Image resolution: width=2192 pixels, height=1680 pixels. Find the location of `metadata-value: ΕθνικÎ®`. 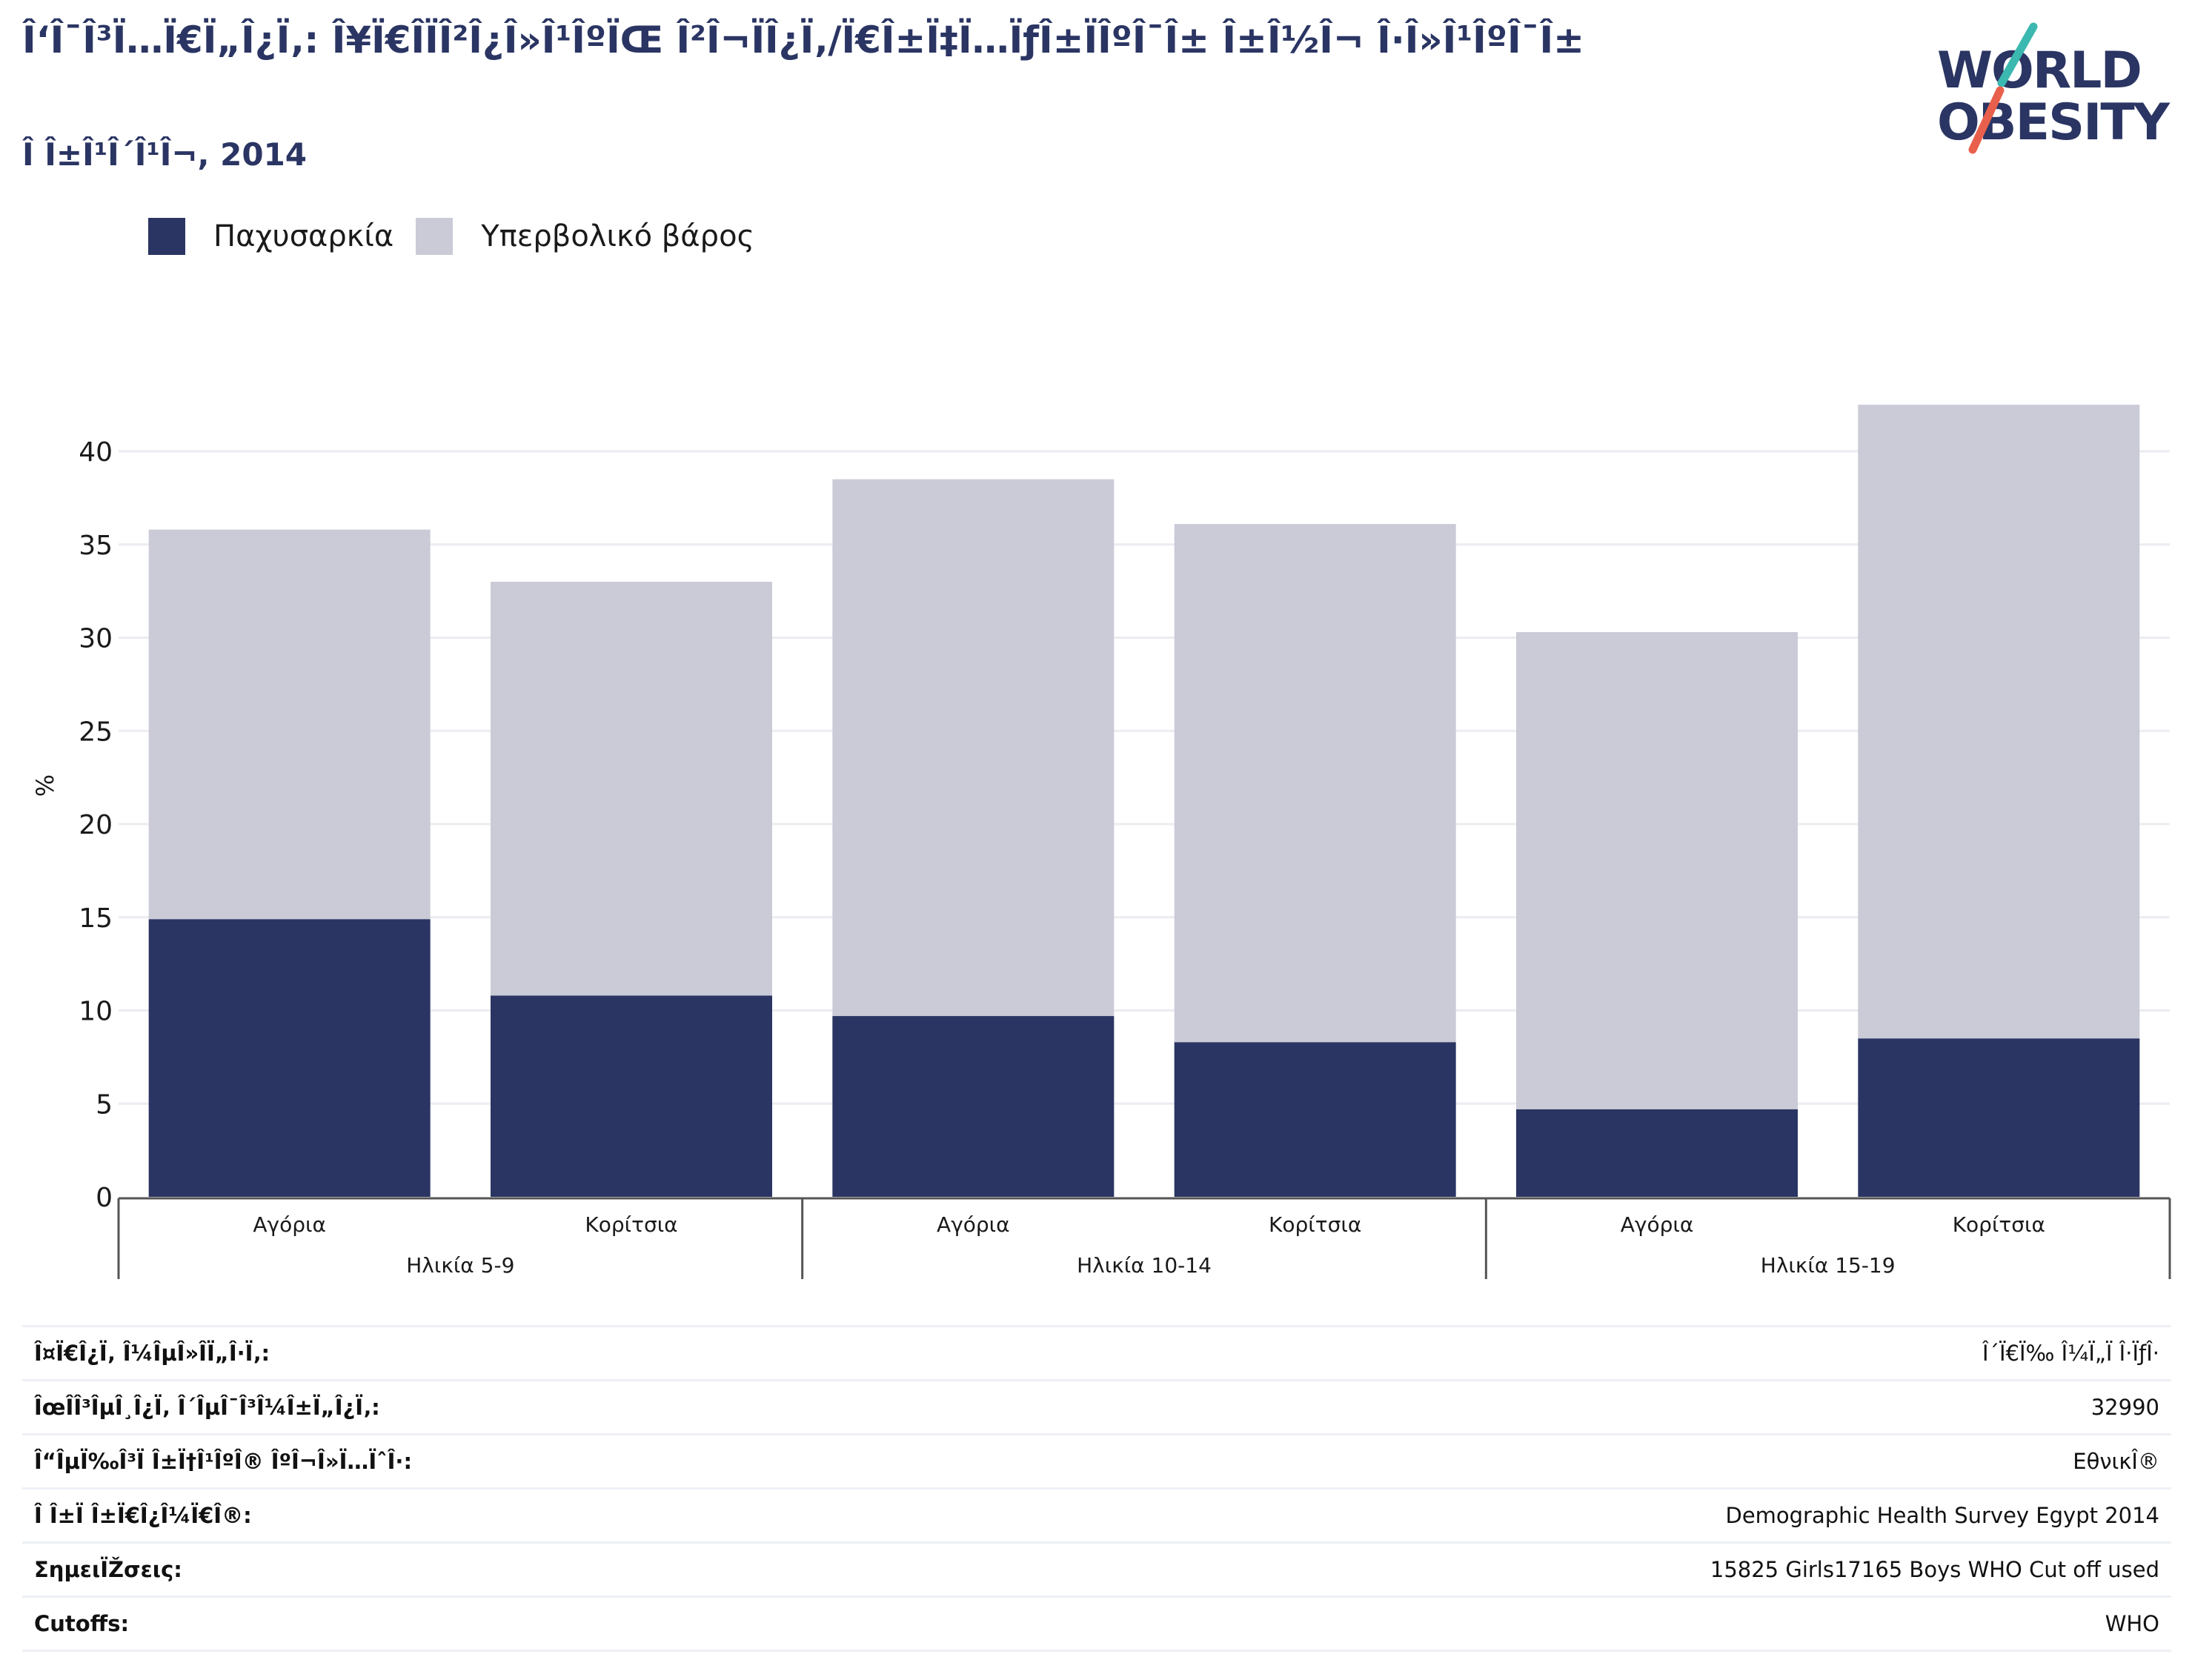

metadata-value: ΕθνικÎ® is located at coordinates (2116, 1462).